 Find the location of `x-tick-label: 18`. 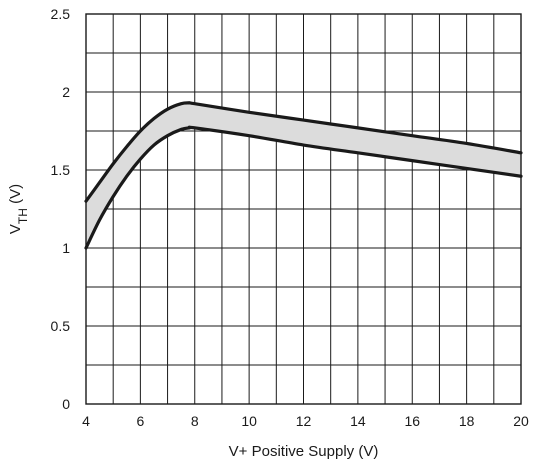

x-tick-label: 18 is located at coordinates (467, 421).